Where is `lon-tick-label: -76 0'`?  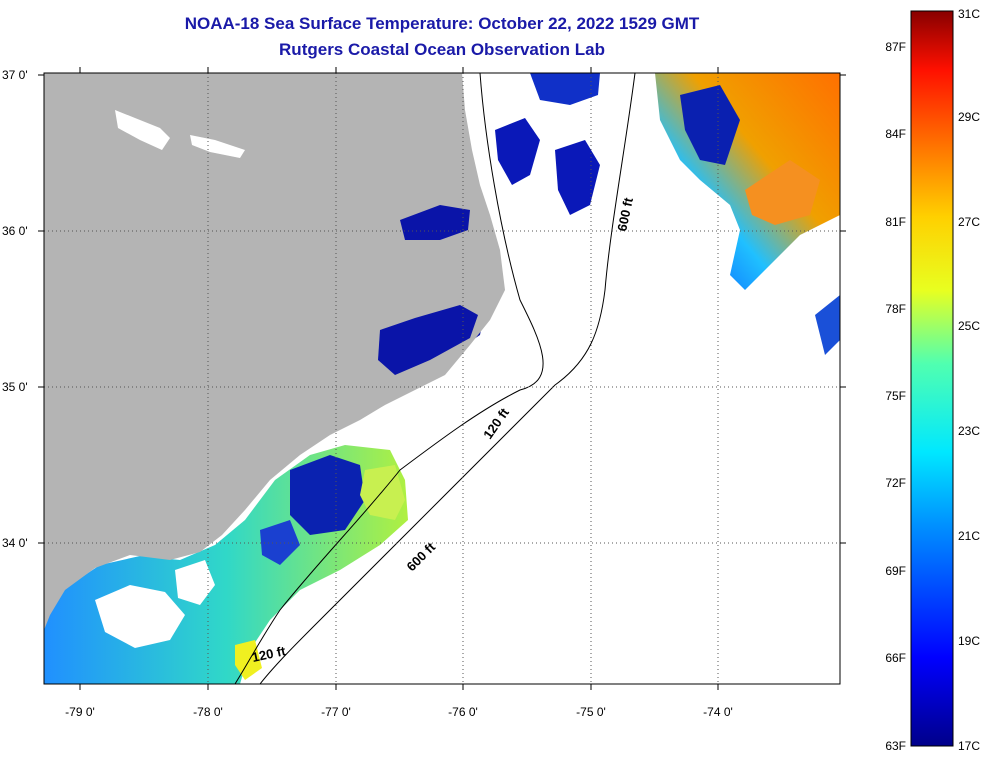
lon-tick-label: -76 0' is located at coordinates (463, 712).